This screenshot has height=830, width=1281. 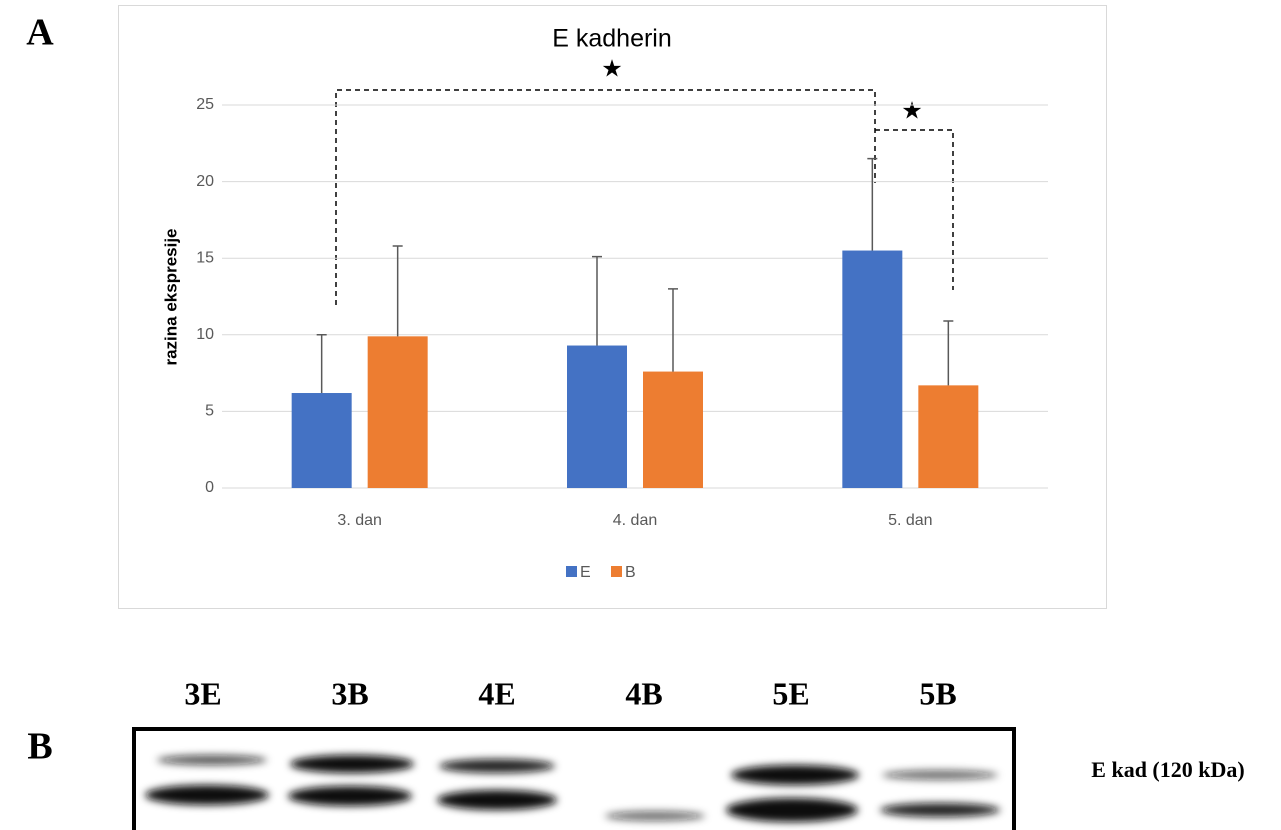 I want to click on y-tick-label: 0, so click(x=209, y=487).